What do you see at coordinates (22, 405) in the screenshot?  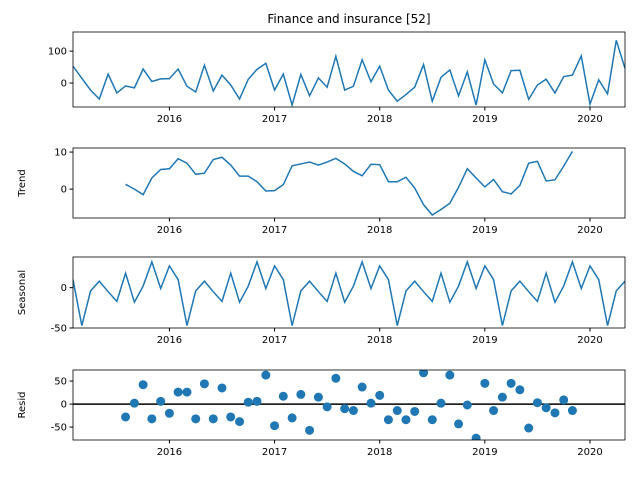 I see `y-axis-label: Resid` at bounding box center [22, 405].